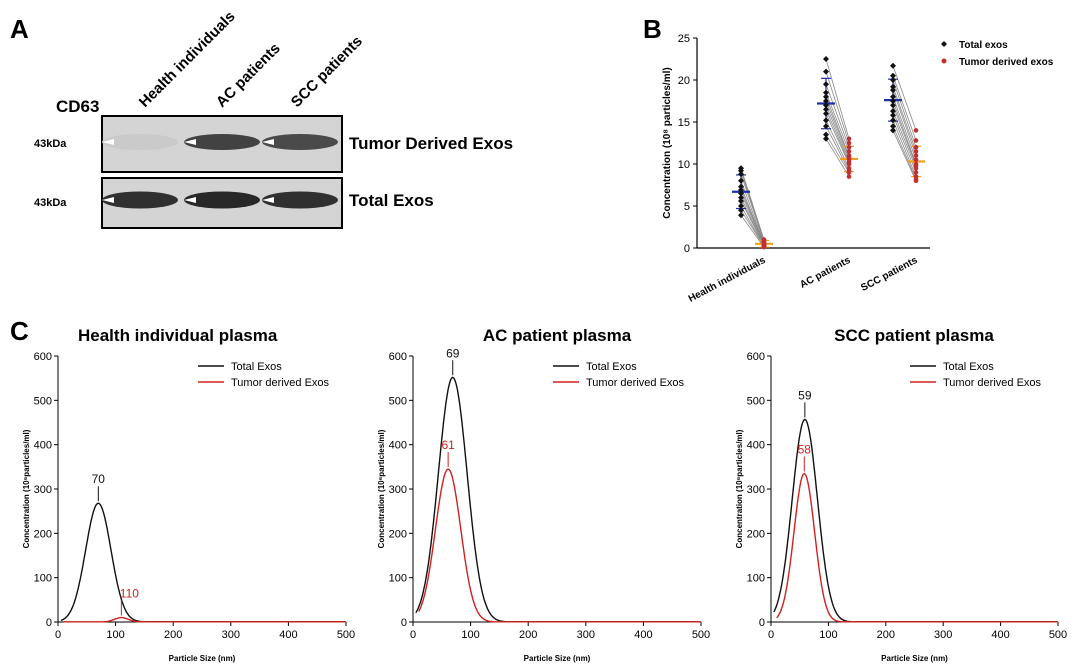 The image size is (1080, 667). What do you see at coordinates (805, 449) in the screenshot?
I see `peak-label: 58` at bounding box center [805, 449].